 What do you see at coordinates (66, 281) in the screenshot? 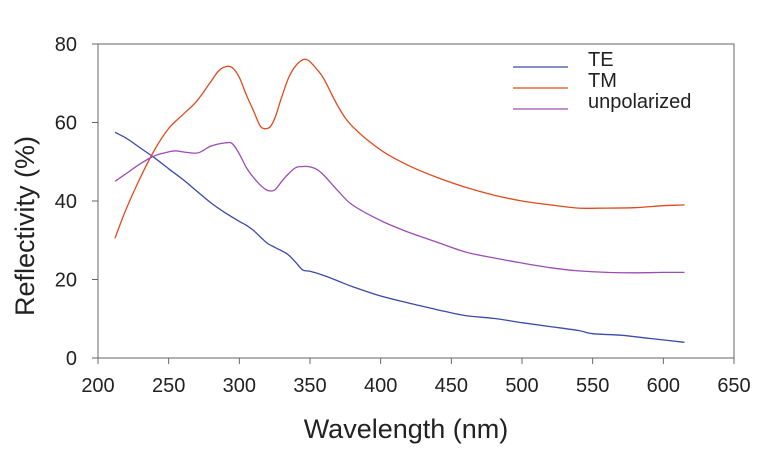
I see `y-tick-label: 20` at bounding box center [66, 281].